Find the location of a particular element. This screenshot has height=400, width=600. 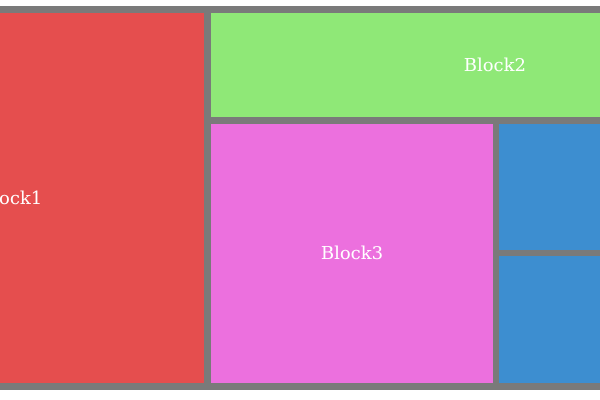

block-2-label: Block2 is located at coordinates (494, 65).